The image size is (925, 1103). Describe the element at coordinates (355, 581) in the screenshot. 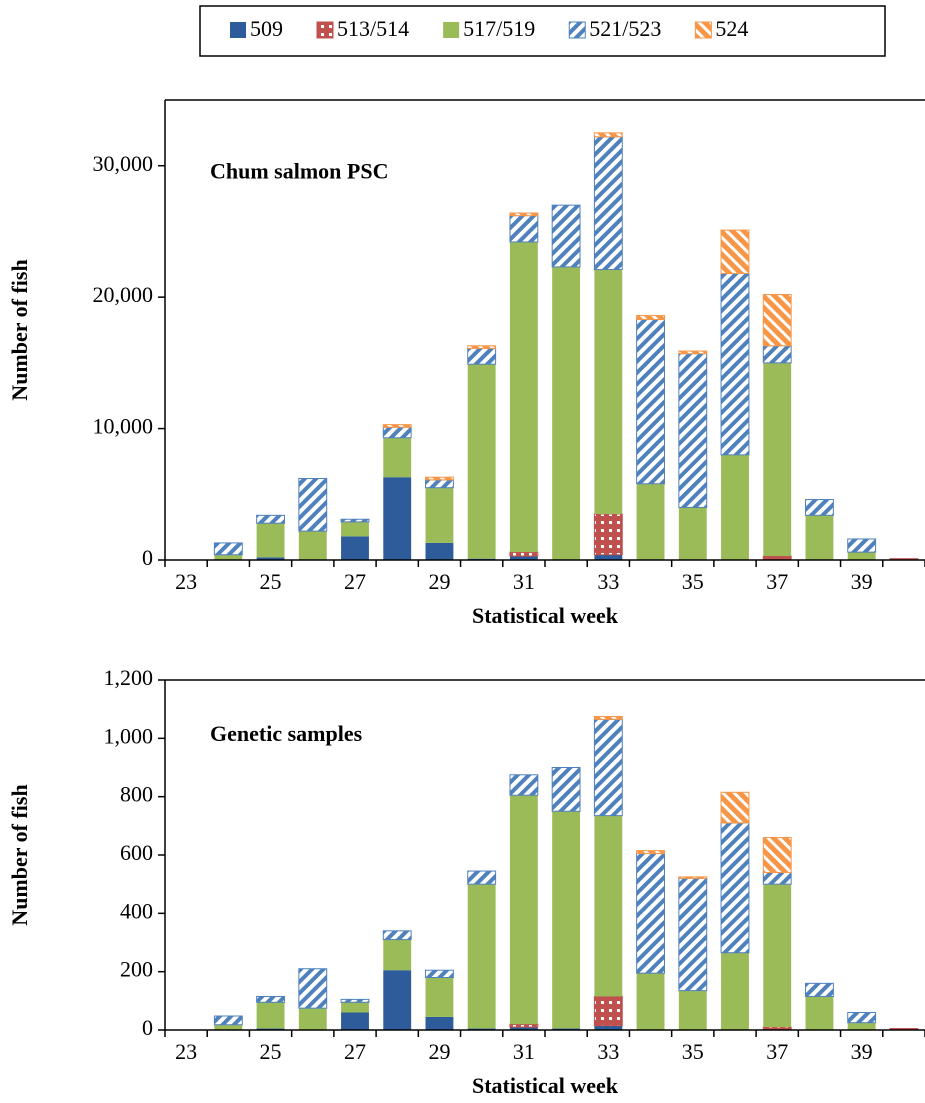

I see `x-tick-label: 27` at that location.